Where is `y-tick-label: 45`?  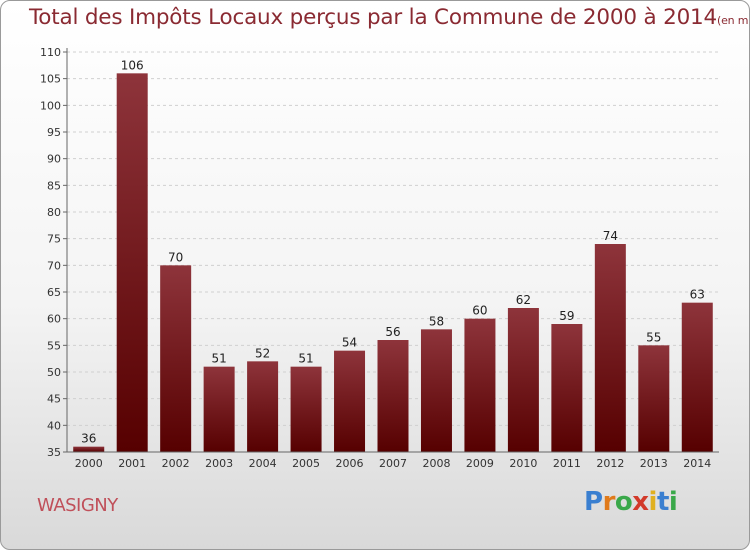 y-tick-label: 45 is located at coordinates (54, 399).